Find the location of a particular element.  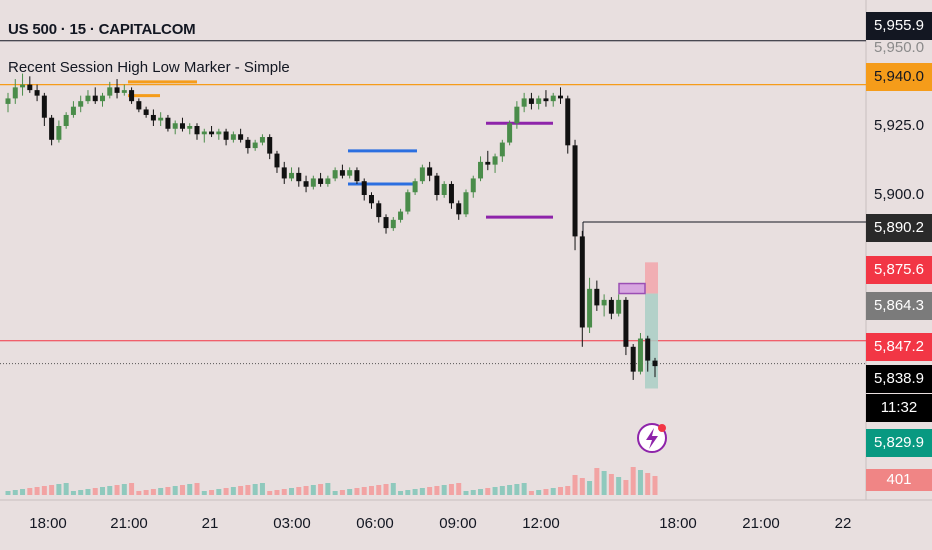

price-tick-5925: 5,925.0 is located at coordinates (899, 125).